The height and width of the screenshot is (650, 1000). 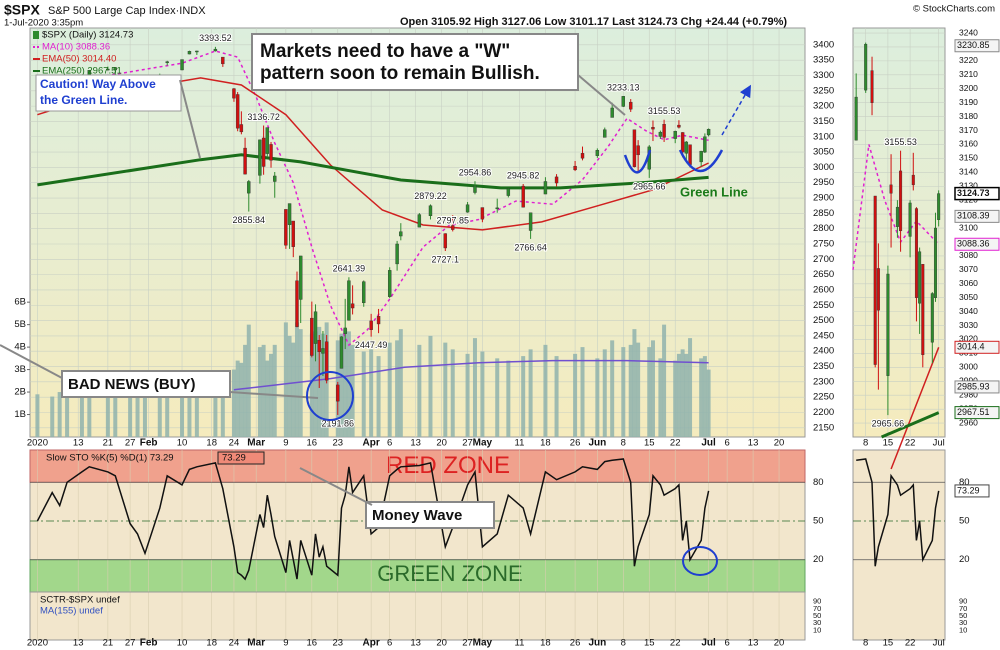 I want to click on value-box-label: 3088.36, so click(x=973, y=244).